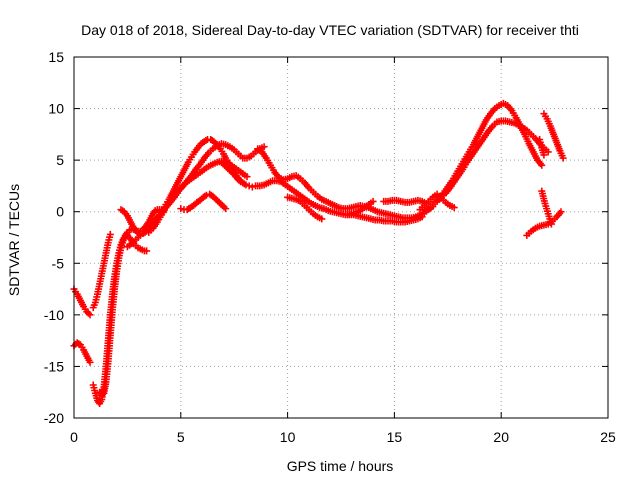 The height and width of the screenshot is (480, 640). Describe the element at coordinates (74, 437) in the screenshot. I see `x-tick-label: 0` at that location.